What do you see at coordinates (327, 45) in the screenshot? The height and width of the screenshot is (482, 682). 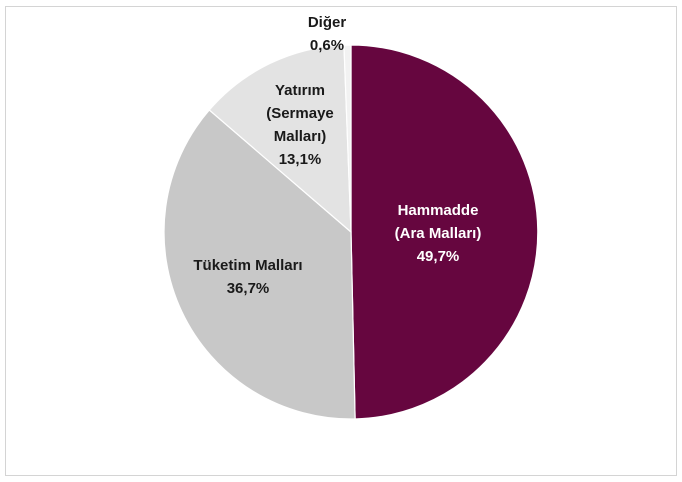 I see `slice-percent-label: 0,6%` at bounding box center [327, 45].